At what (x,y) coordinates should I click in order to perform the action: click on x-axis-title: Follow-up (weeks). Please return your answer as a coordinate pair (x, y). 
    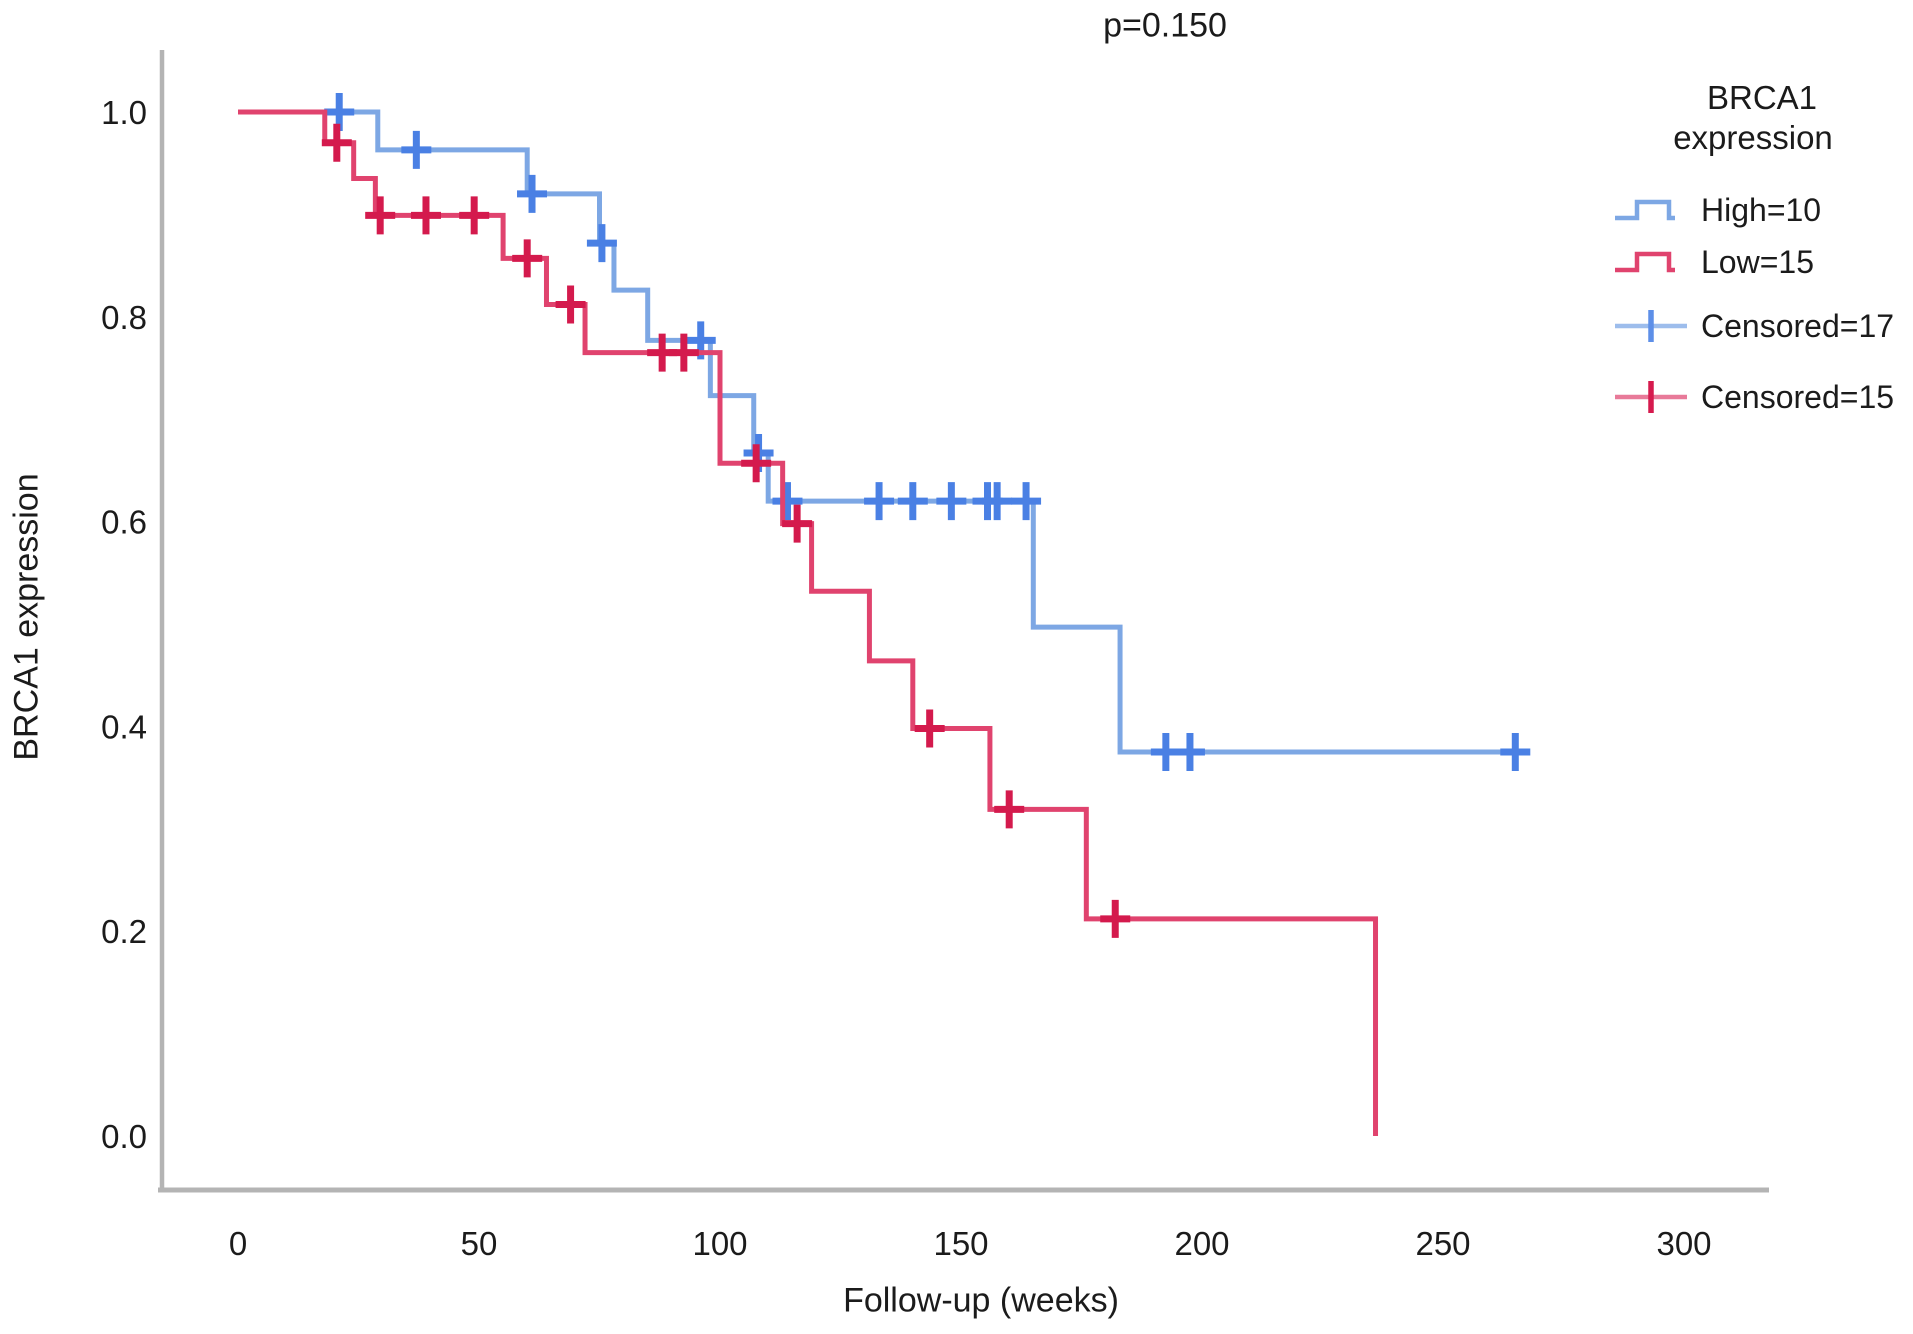
    Looking at the image, I should click on (981, 1300).